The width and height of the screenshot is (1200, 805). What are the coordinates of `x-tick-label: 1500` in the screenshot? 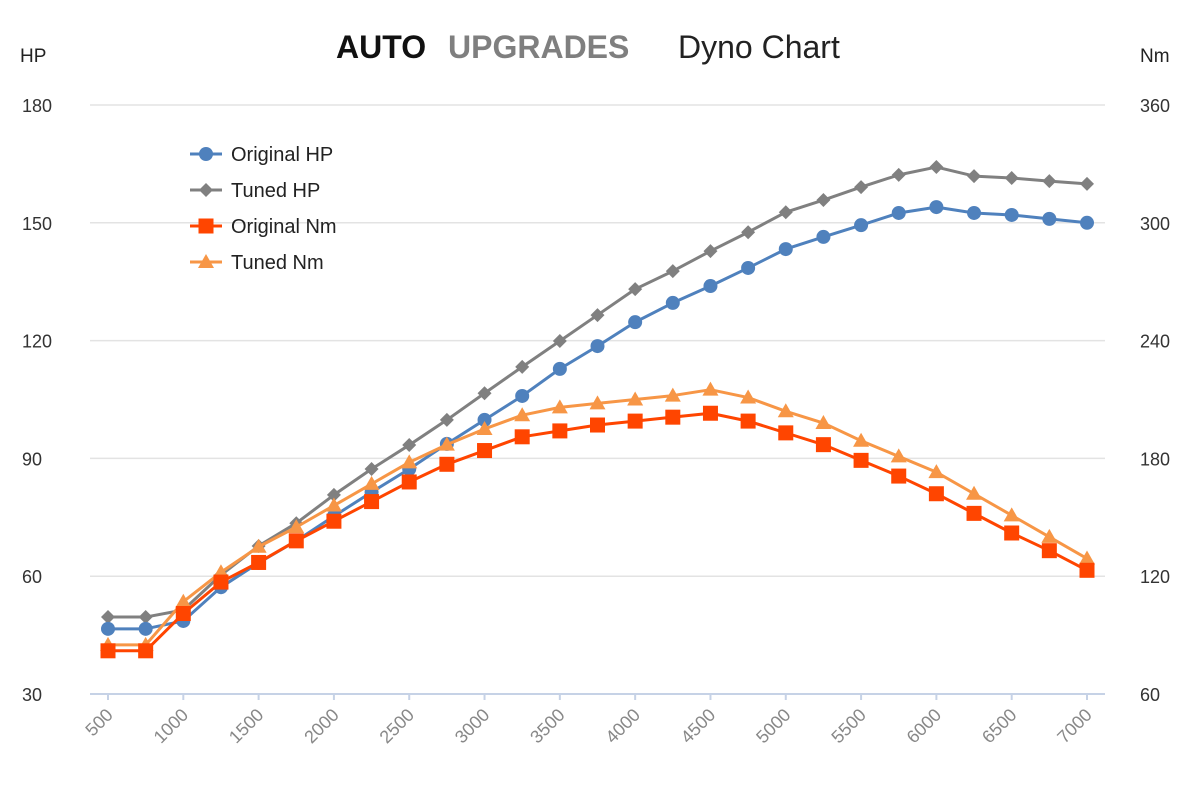 It's located at (246, 726).